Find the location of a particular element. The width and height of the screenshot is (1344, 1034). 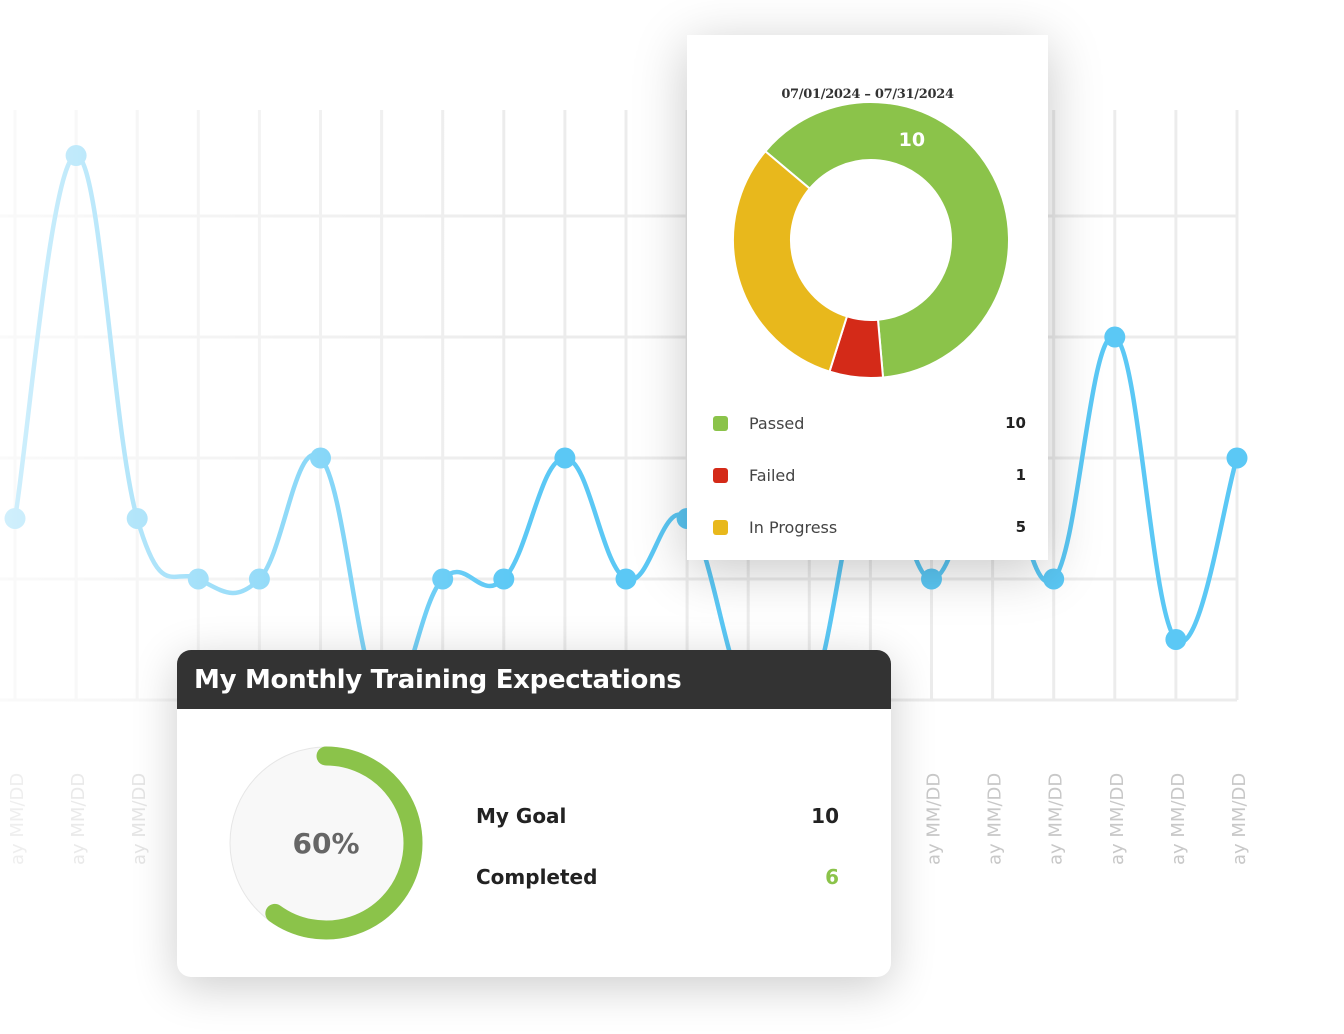

legend-value: 1 is located at coordinates (1020, 475).